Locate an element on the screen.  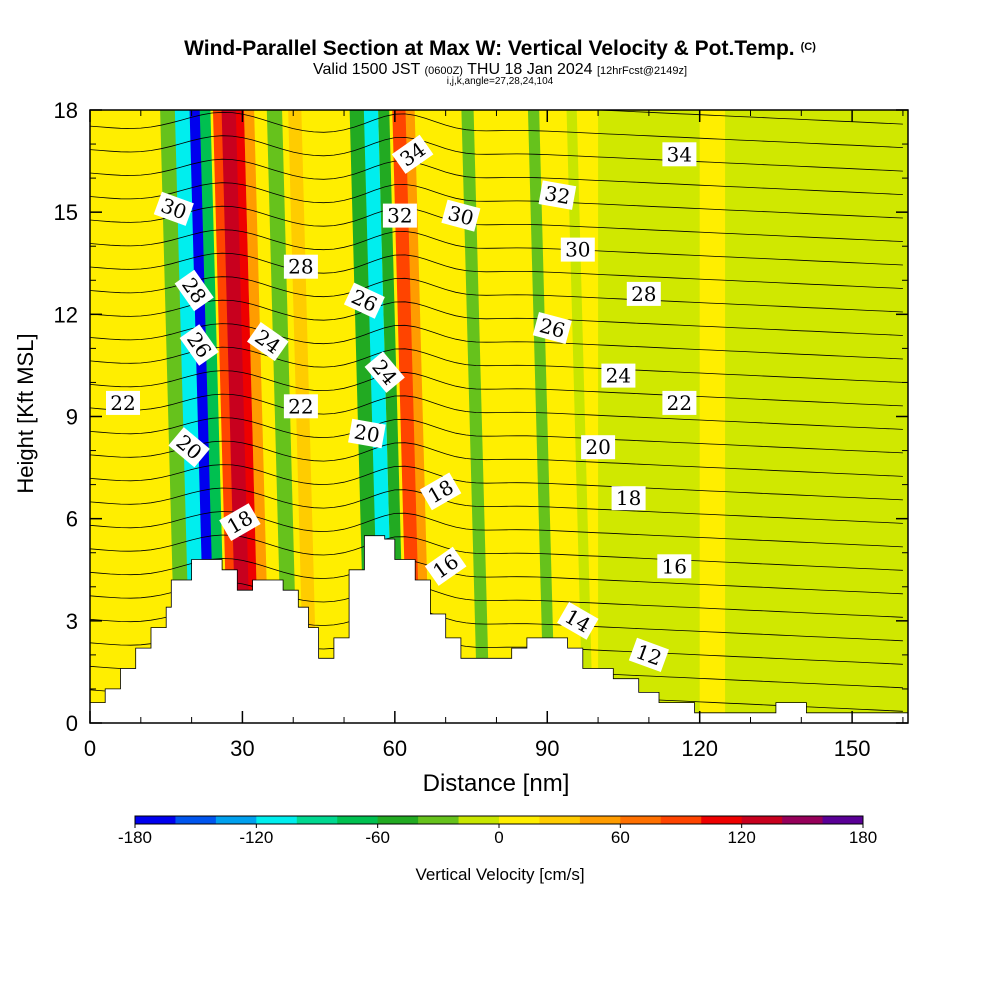
contour-label-text: 30 is located at coordinates (577, 250).